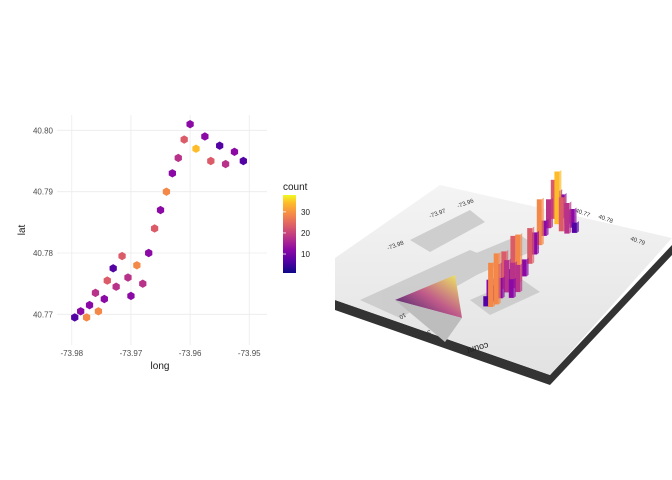  I want to click on x-axis-title: long, so click(160, 366).